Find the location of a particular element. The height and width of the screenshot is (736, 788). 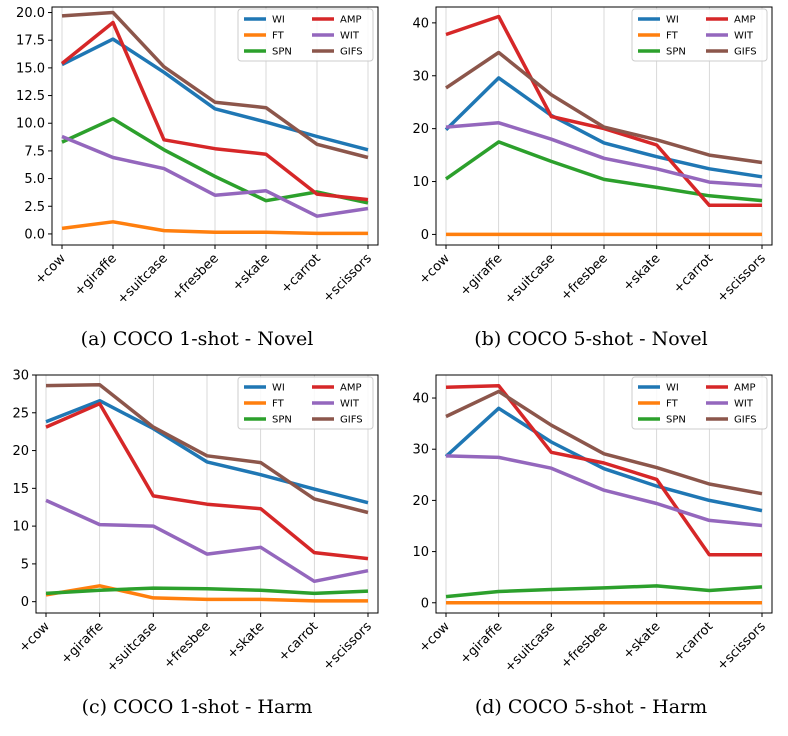

chart-d-xtick-label: +scissors is located at coordinates (741, 646).